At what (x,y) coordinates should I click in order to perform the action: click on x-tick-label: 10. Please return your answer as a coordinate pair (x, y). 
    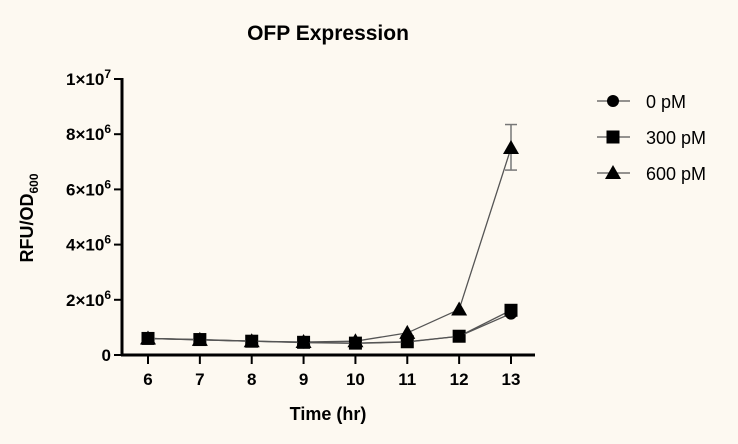
    Looking at the image, I should click on (355, 379).